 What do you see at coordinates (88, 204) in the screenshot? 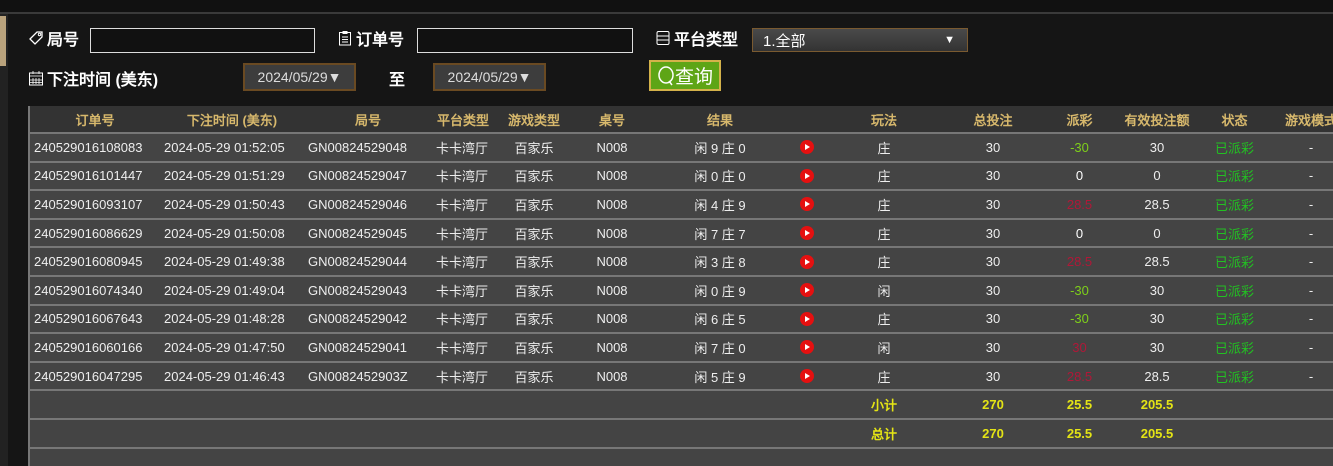
I see `order-number-cell: 240529016093107` at bounding box center [88, 204].